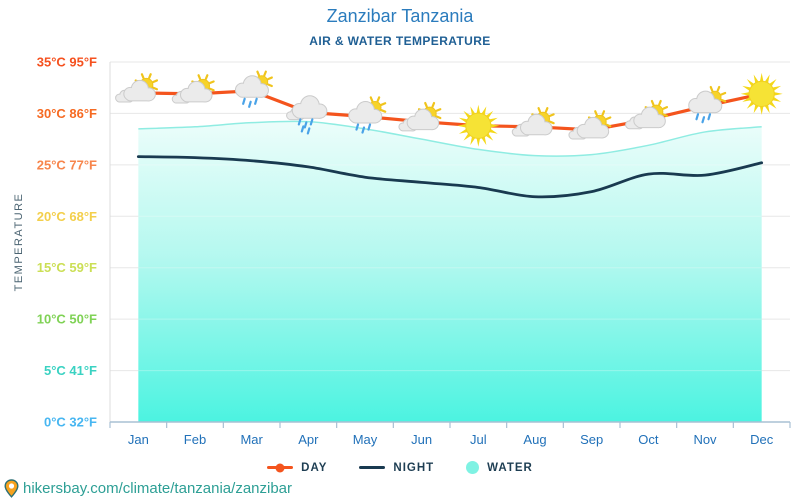 The image size is (800, 500). Describe the element at coordinates (450, 177) in the screenshot. I see `night-line` at that location.